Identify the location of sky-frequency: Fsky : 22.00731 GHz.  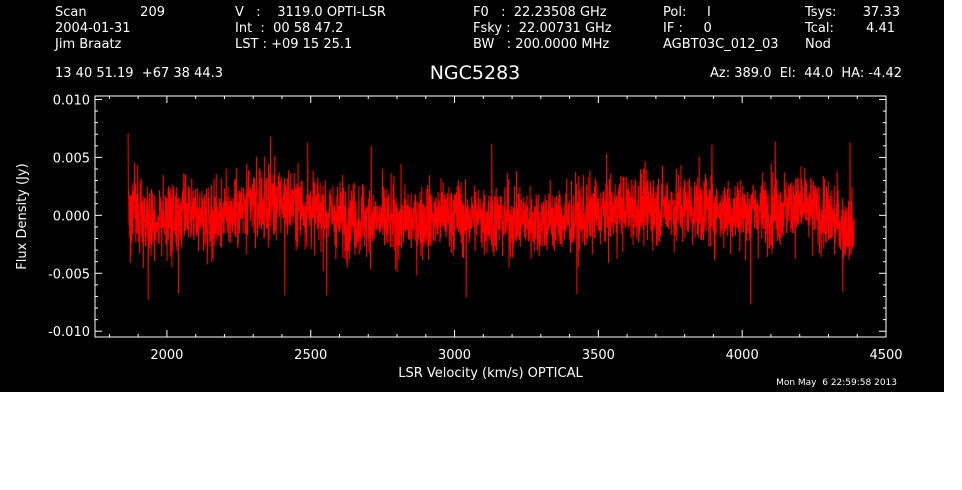
(542, 28).